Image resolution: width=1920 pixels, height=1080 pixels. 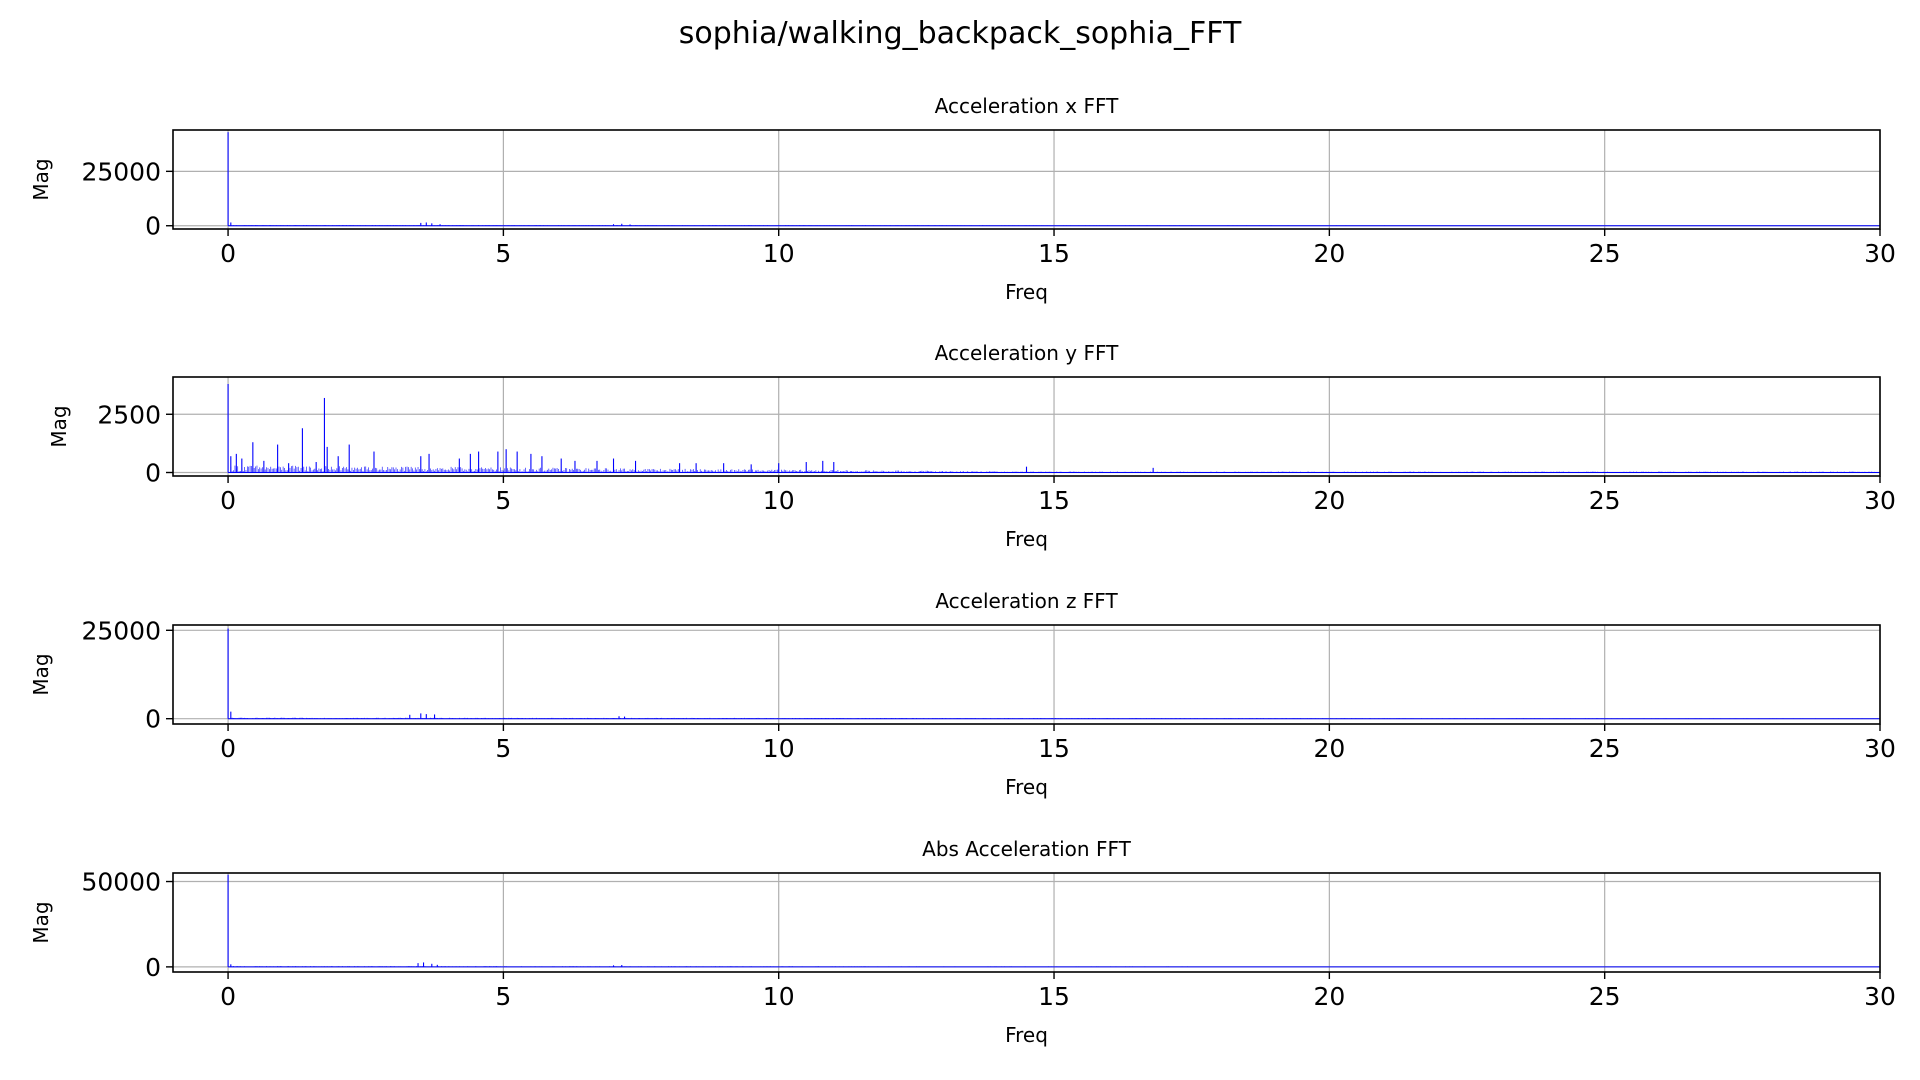 I want to click on subplot-title: Acceleration z FFT, so click(x=1026, y=601).